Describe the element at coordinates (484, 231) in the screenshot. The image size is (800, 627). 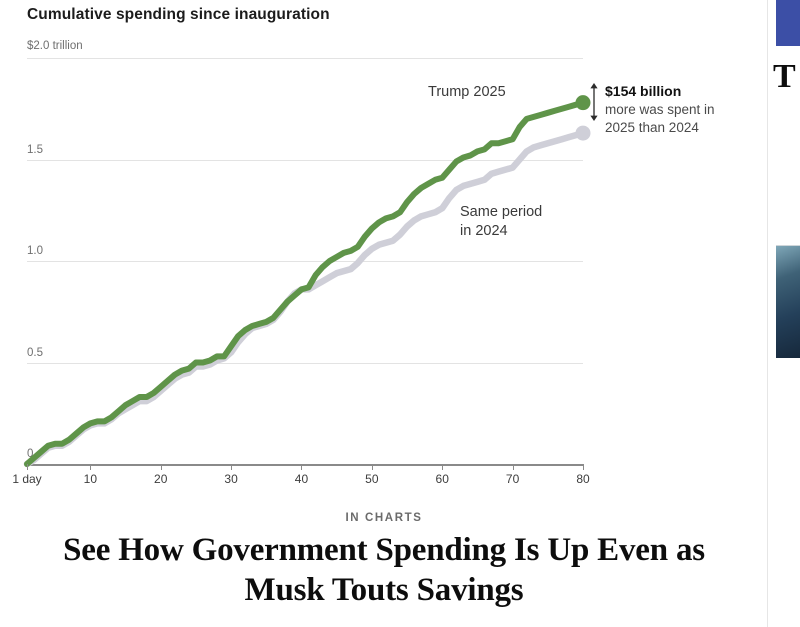
I see `series-label-2024-line2: in 2024` at that location.